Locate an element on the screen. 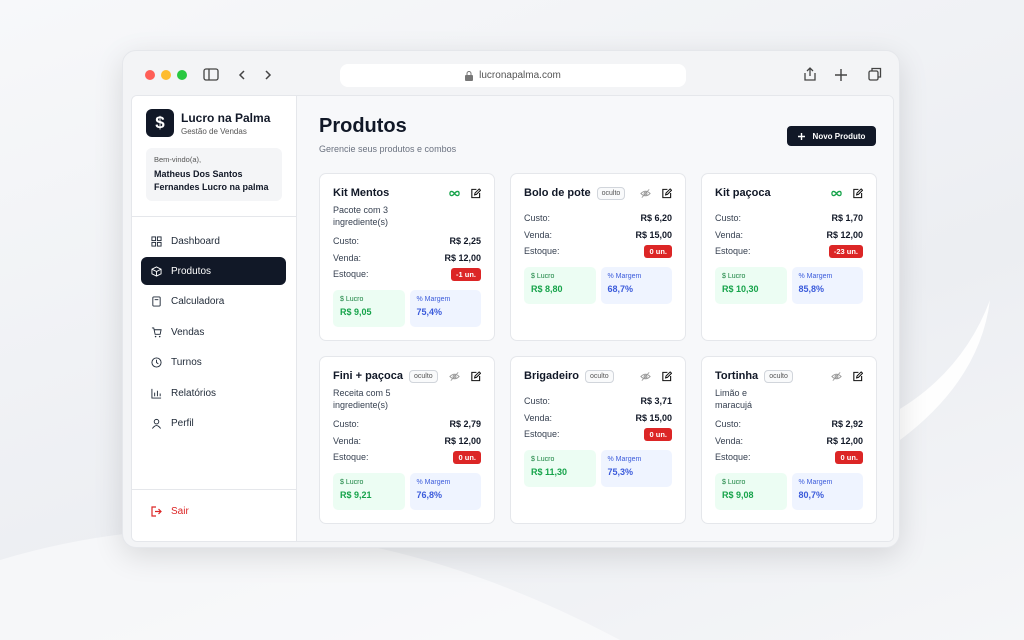 Image resolution: width=1024 pixels, height=640 pixels. price-value: R$ 12,00 is located at coordinates (844, 234).